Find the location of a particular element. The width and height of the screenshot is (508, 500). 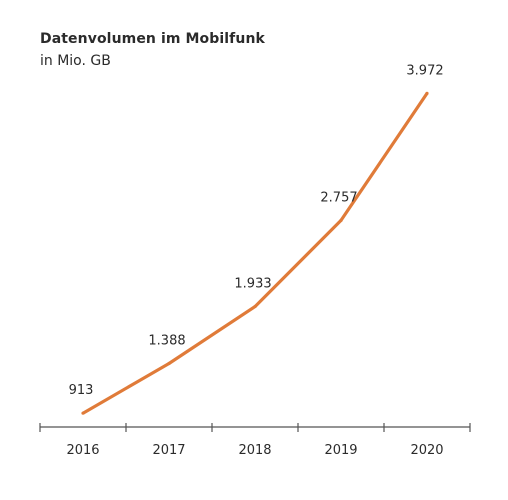

data-label: 2.757 is located at coordinates (338, 197).